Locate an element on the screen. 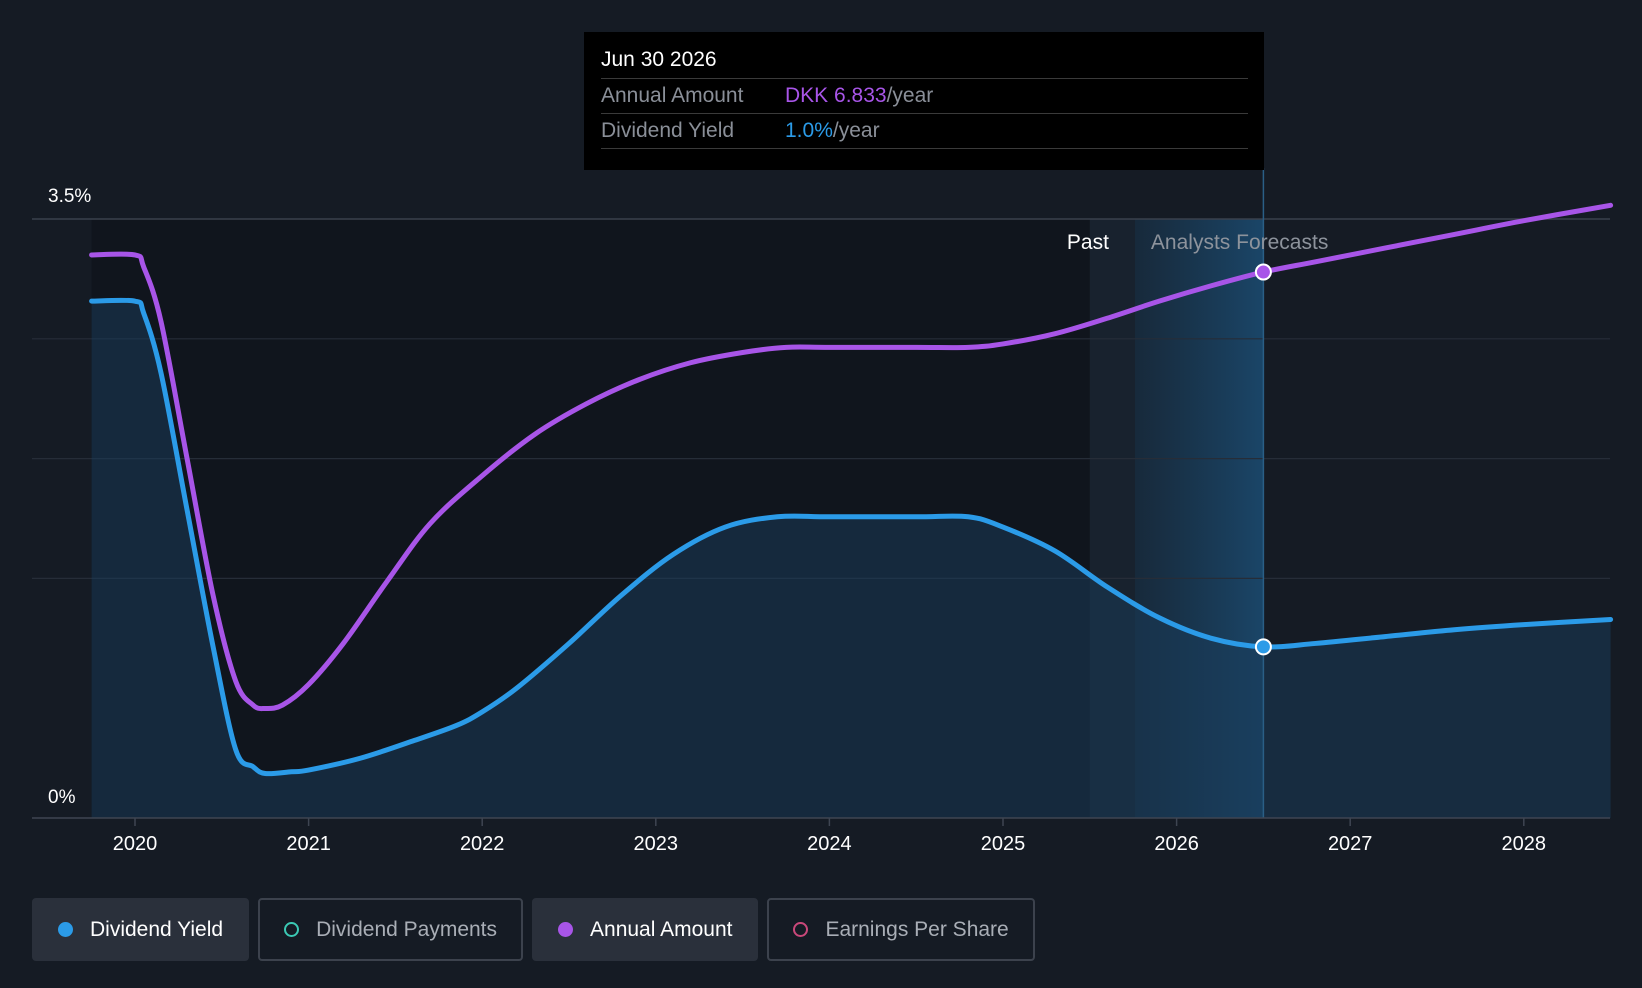 The image size is (1642, 988). tooltip-dividend-yield-row: Dividend Yield 1.0% /year is located at coordinates (924, 131).